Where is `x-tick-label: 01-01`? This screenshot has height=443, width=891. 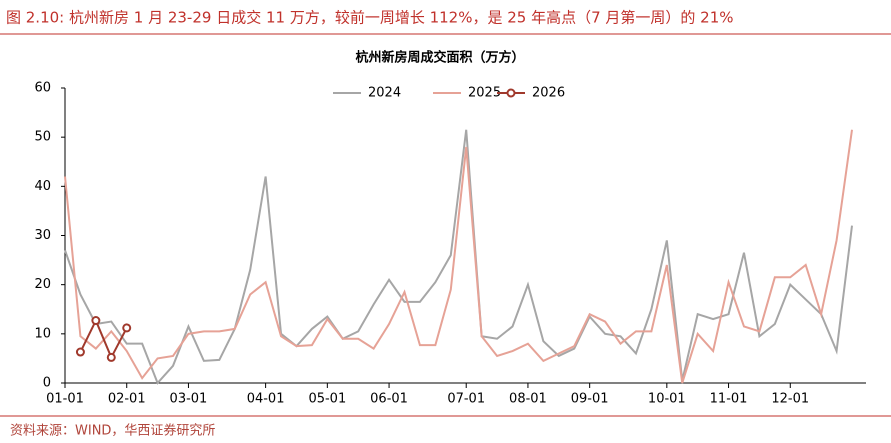 x-tick-label: 01-01 is located at coordinates (65, 399).